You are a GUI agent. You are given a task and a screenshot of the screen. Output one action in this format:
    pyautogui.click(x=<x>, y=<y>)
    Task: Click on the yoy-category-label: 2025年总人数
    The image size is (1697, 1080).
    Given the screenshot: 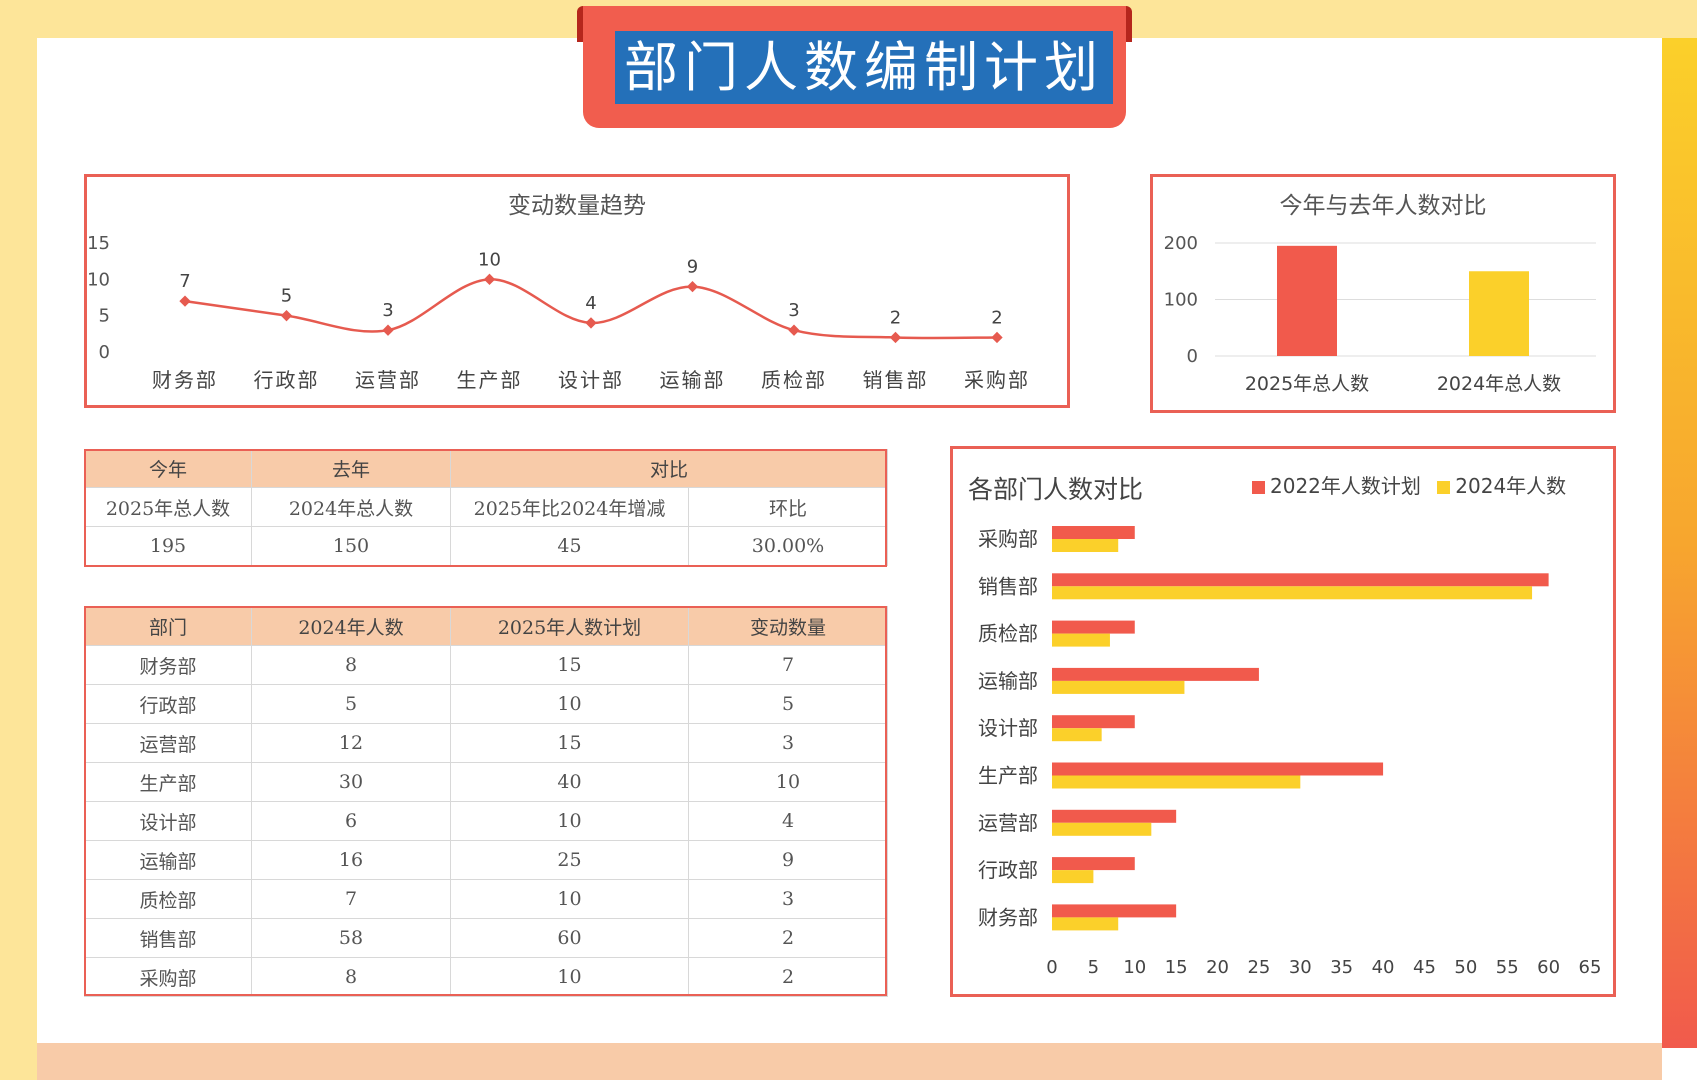 What is the action you would take?
    pyautogui.click(x=1307, y=384)
    